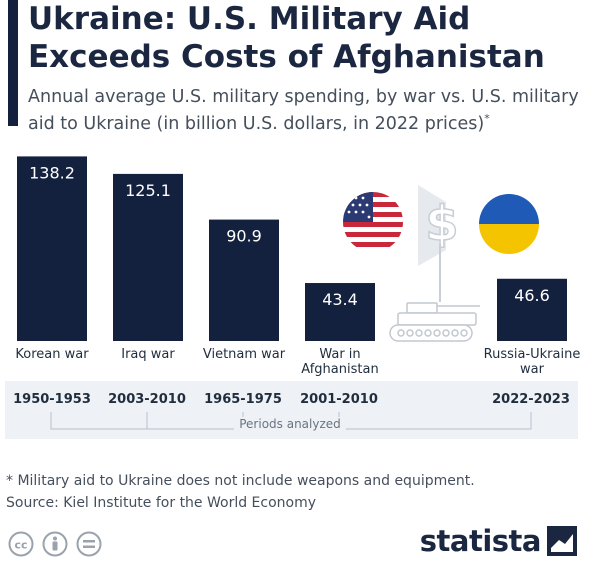 This screenshot has height=569, width=589. I want to click on category-label: Russia-Ukraine war, so click(532, 362).